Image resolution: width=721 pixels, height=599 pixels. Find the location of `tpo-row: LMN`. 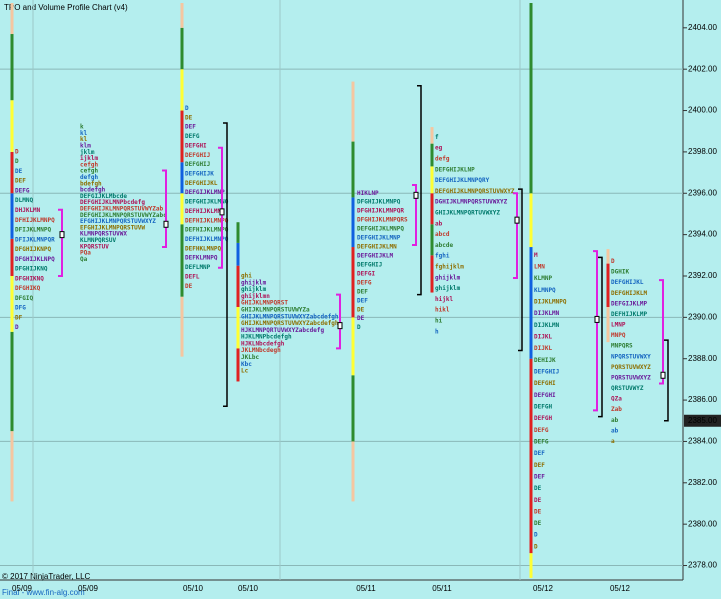

tpo-row: LMN is located at coordinates (539, 266).